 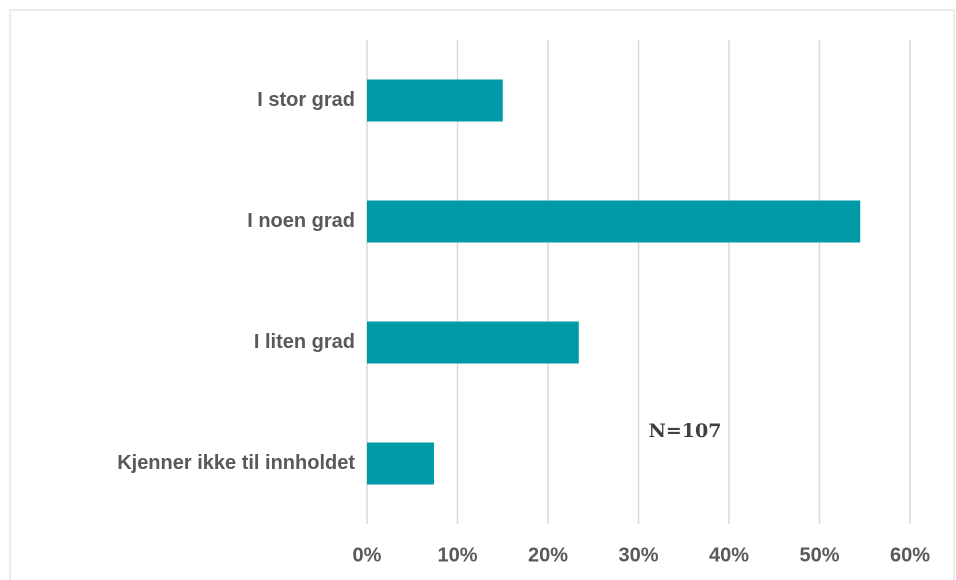 I want to click on x-tick-label: 40%, so click(x=729, y=555).